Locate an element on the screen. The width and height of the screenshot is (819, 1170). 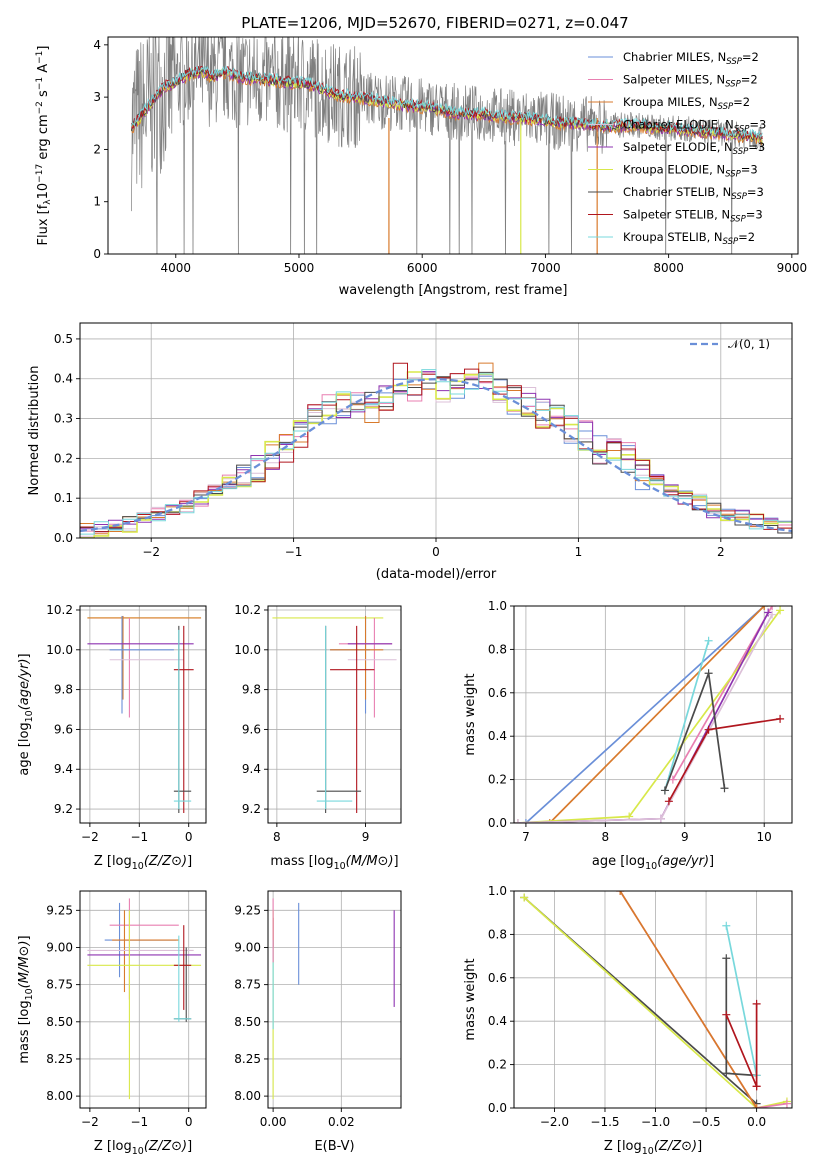
x-tick-label: 8000 is located at coordinates (668, 268).